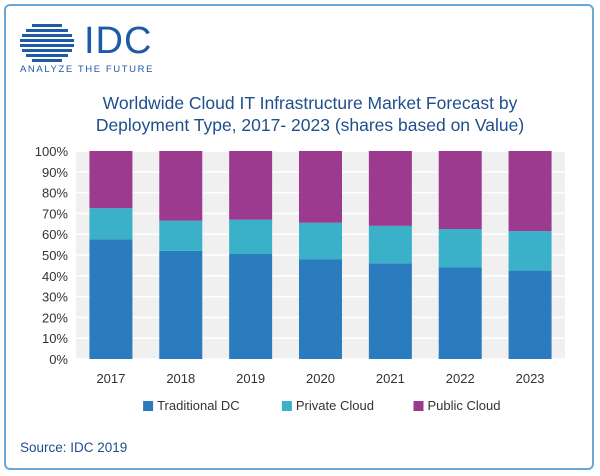 The image size is (600, 476). I want to click on y-tick-label: 10%, so click(55, 338).